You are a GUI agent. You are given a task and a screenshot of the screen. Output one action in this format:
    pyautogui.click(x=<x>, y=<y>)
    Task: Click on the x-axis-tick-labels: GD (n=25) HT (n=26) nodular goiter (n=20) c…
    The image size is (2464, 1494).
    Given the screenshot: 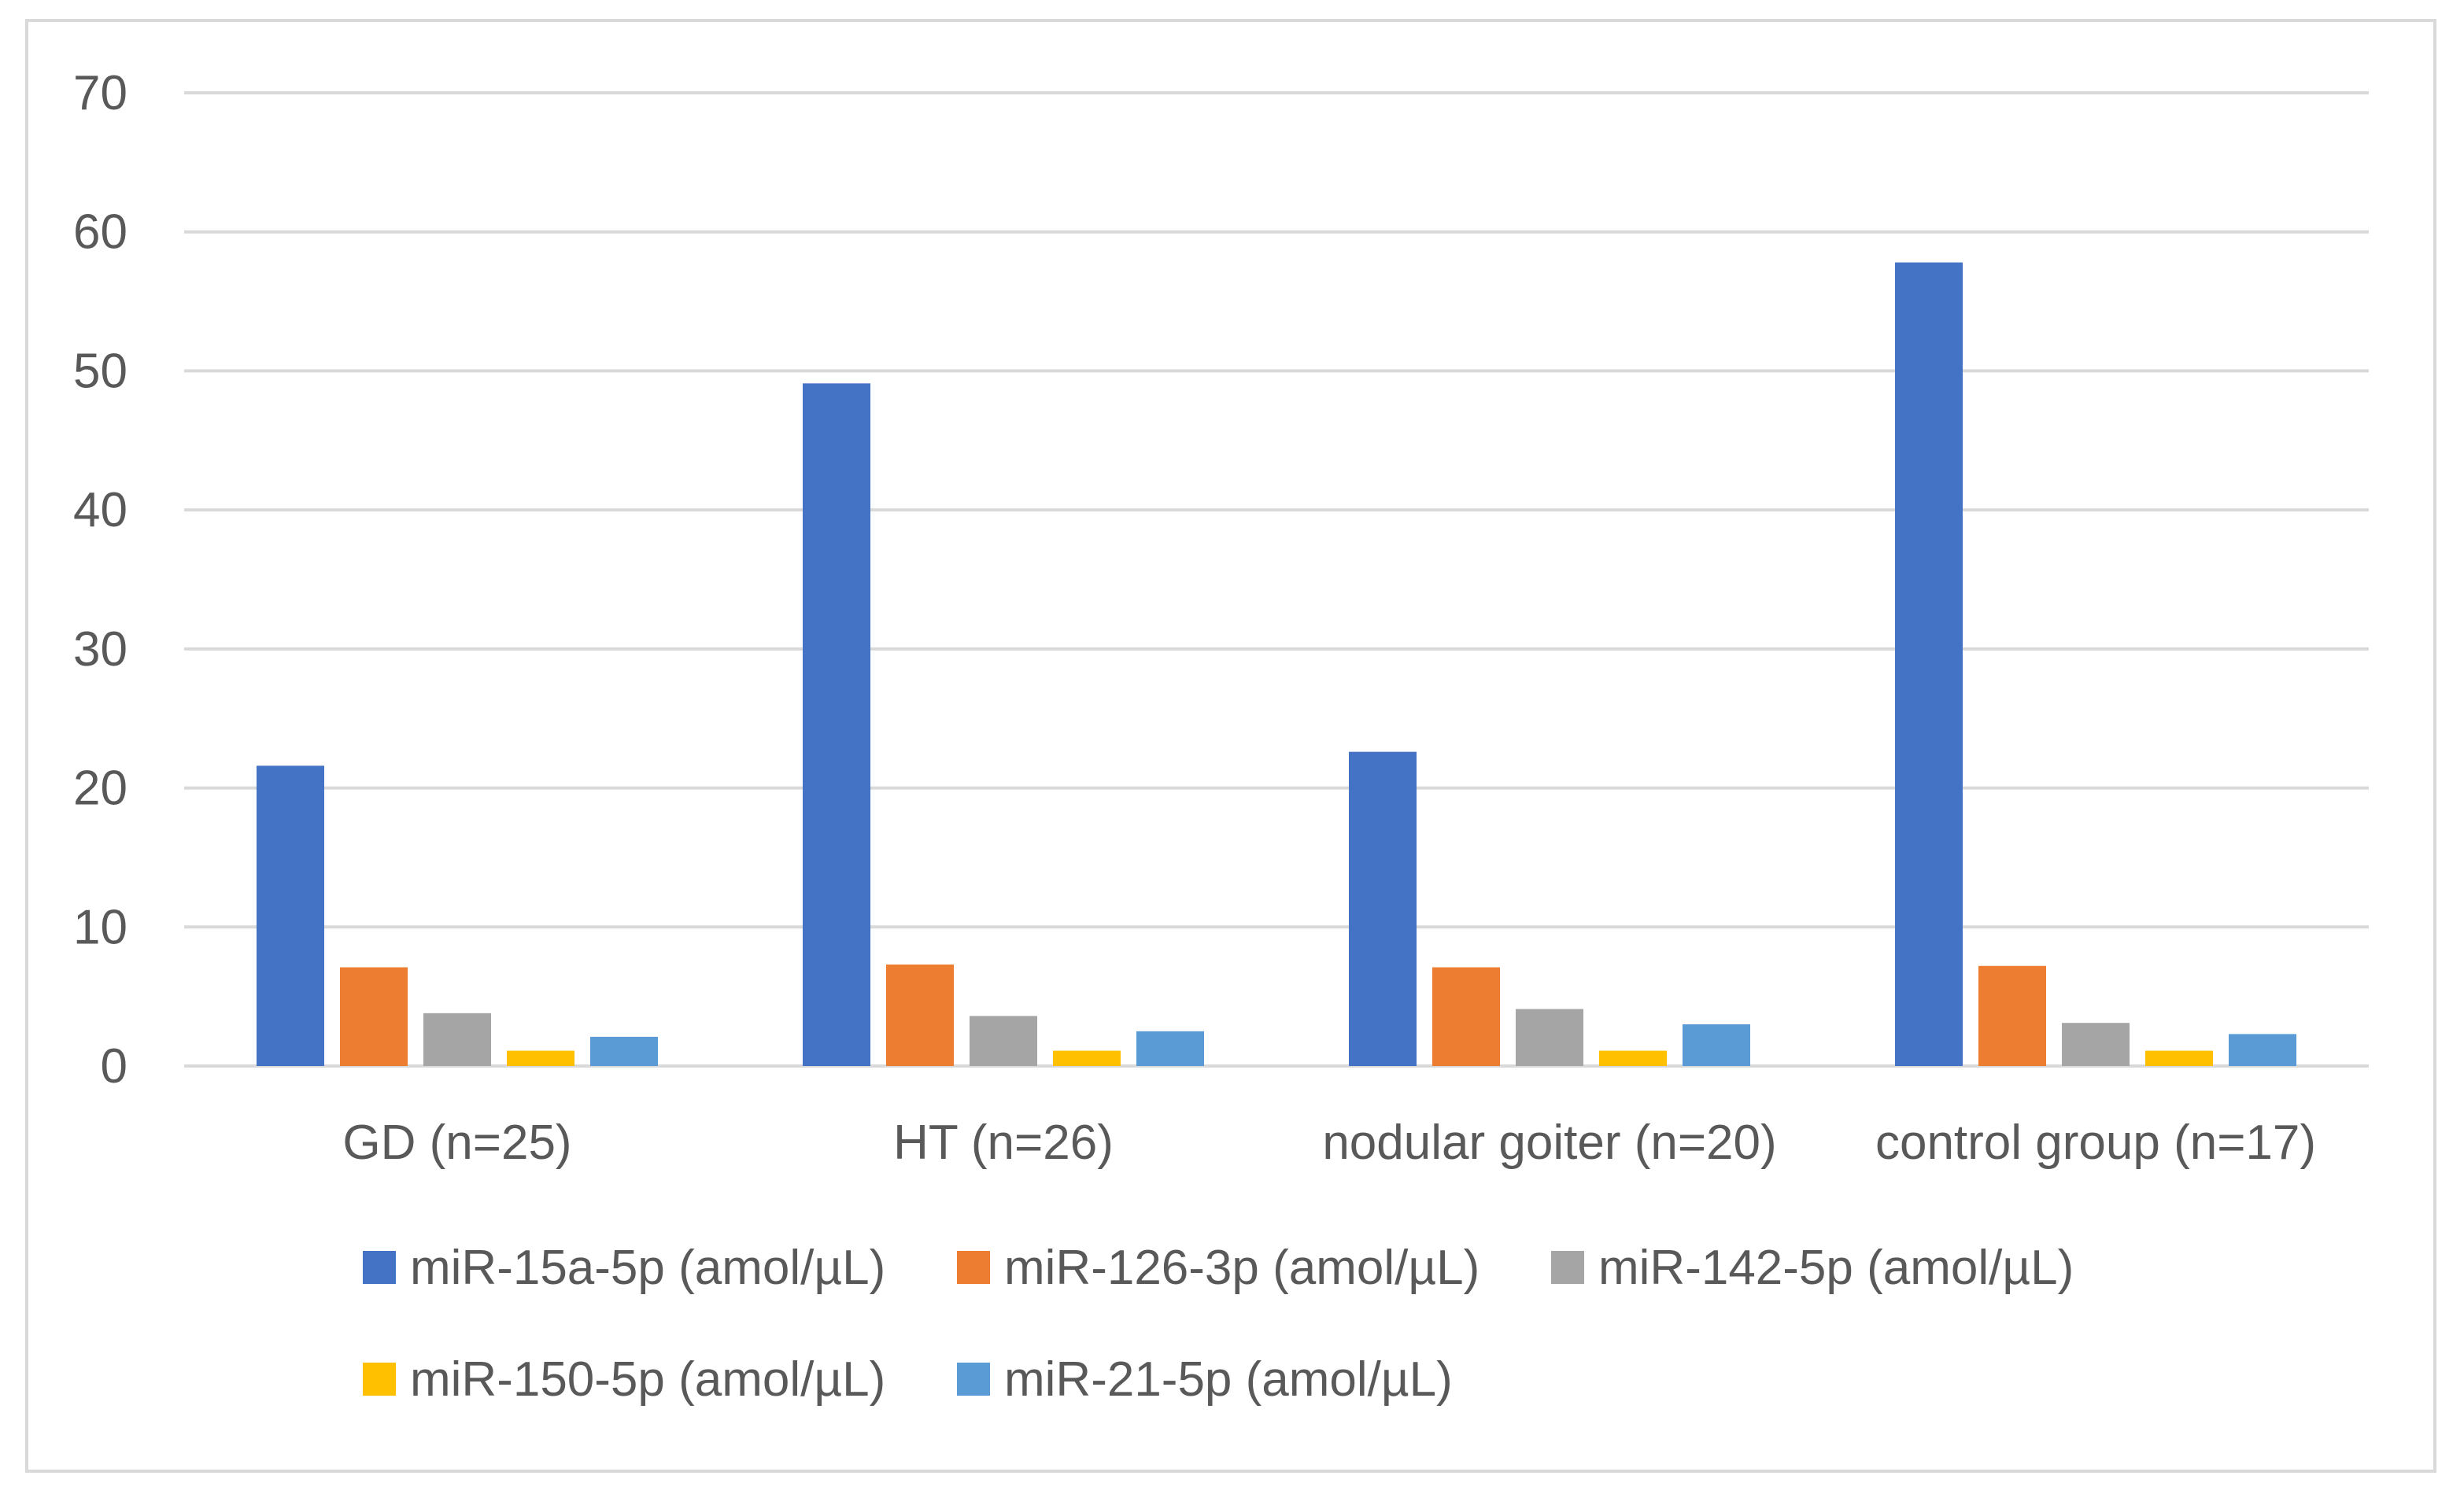 What is the action you would take?
    pyautogui.click(x=1329, y=1143)
    